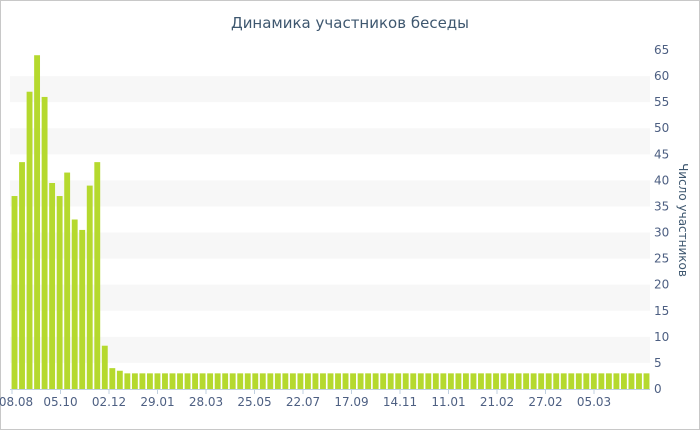 This screenshot has height=430, width=700. Describe the element at coordinates (400, 402) in the screenshot. I see `x-tick-label: 14.11` at that location.